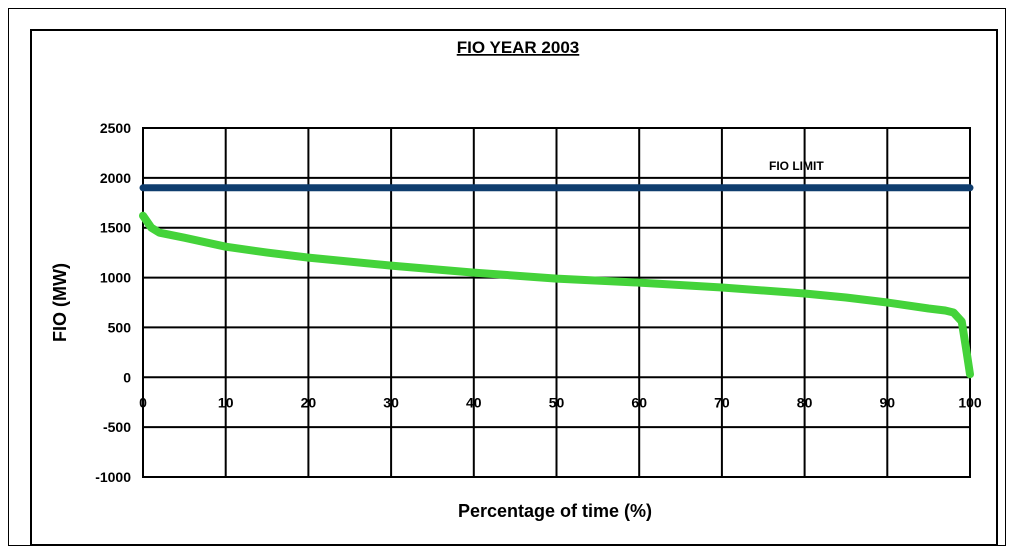 This screenshot has height=554, width=1014. What do you see at coordinates (639, 402) in the screenshot?
I see `x-tick-60: 60` at bounding box center [639, 402].